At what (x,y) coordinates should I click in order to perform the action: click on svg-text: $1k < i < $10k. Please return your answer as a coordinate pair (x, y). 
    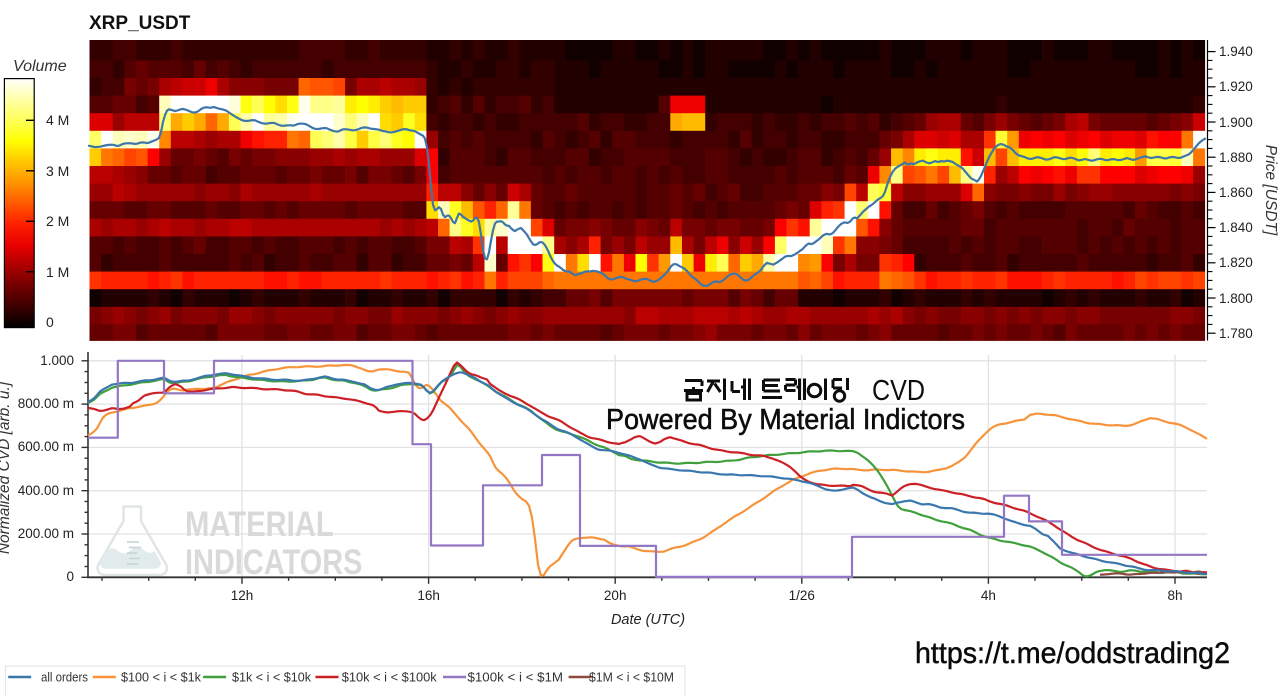
    Looking at the image, I should click on (271, 677).